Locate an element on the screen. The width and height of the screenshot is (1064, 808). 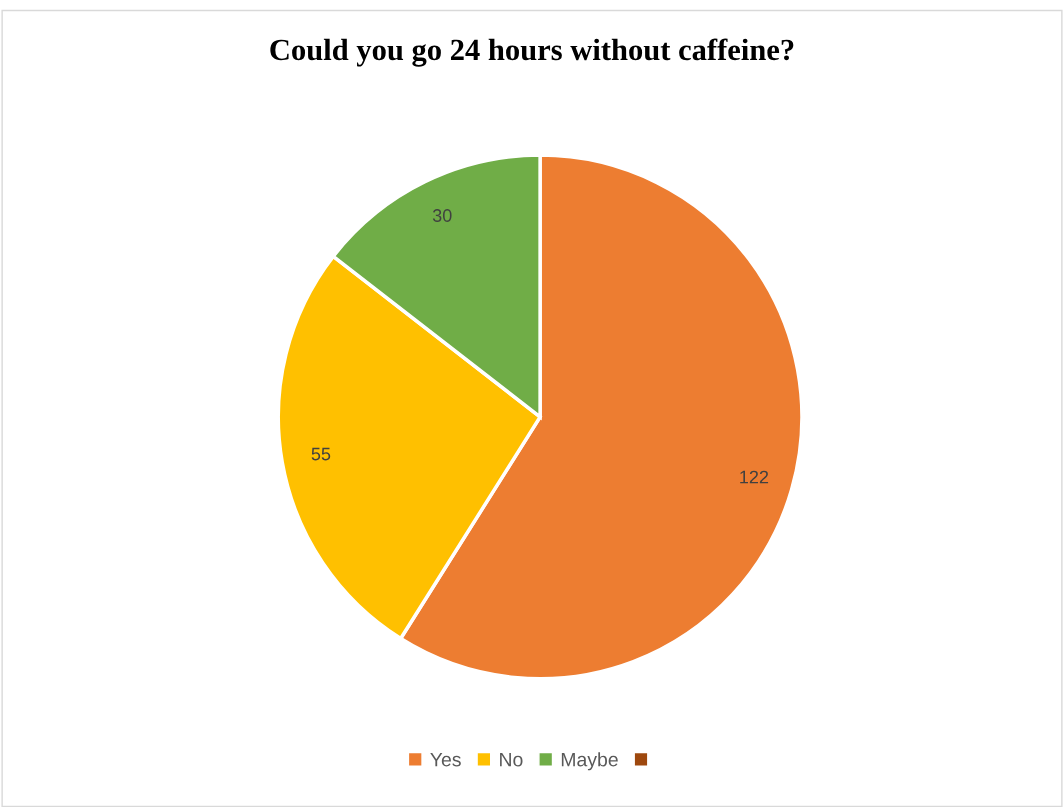
data-label: 30 is located at coordinates (442, 215).